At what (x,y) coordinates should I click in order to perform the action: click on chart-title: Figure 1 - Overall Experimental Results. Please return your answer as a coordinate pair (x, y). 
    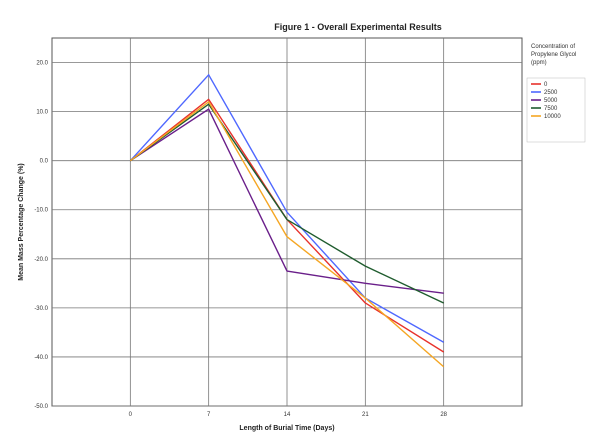
    Looking at the image, I should click on (358, 27).